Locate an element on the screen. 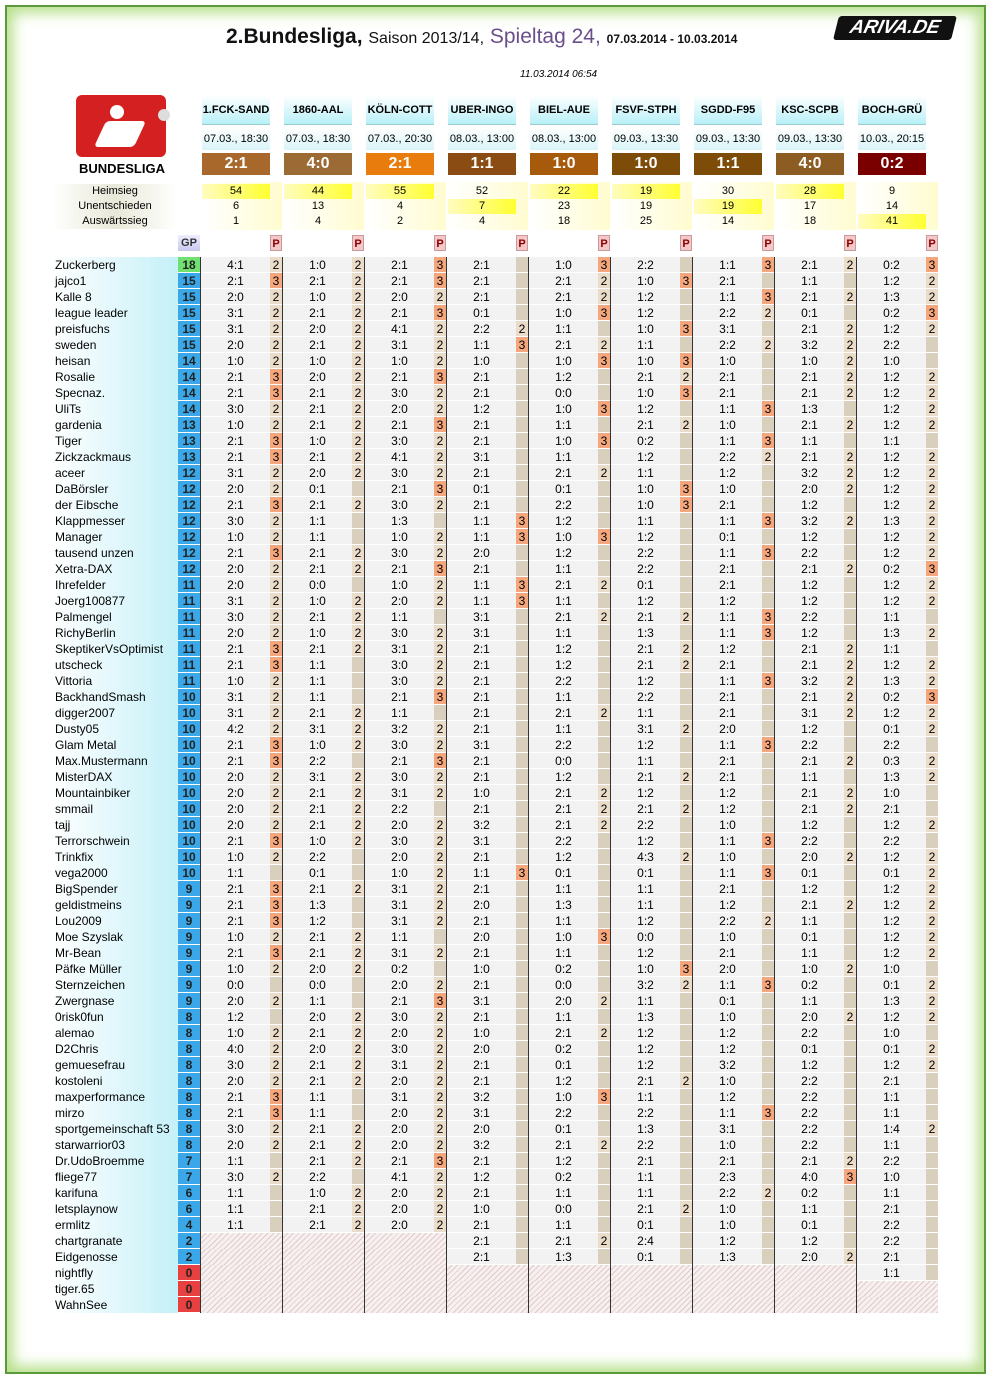 This screenshot has width=991, height=1378. player-name: MisterDAX is located at coordinates (115, 777).